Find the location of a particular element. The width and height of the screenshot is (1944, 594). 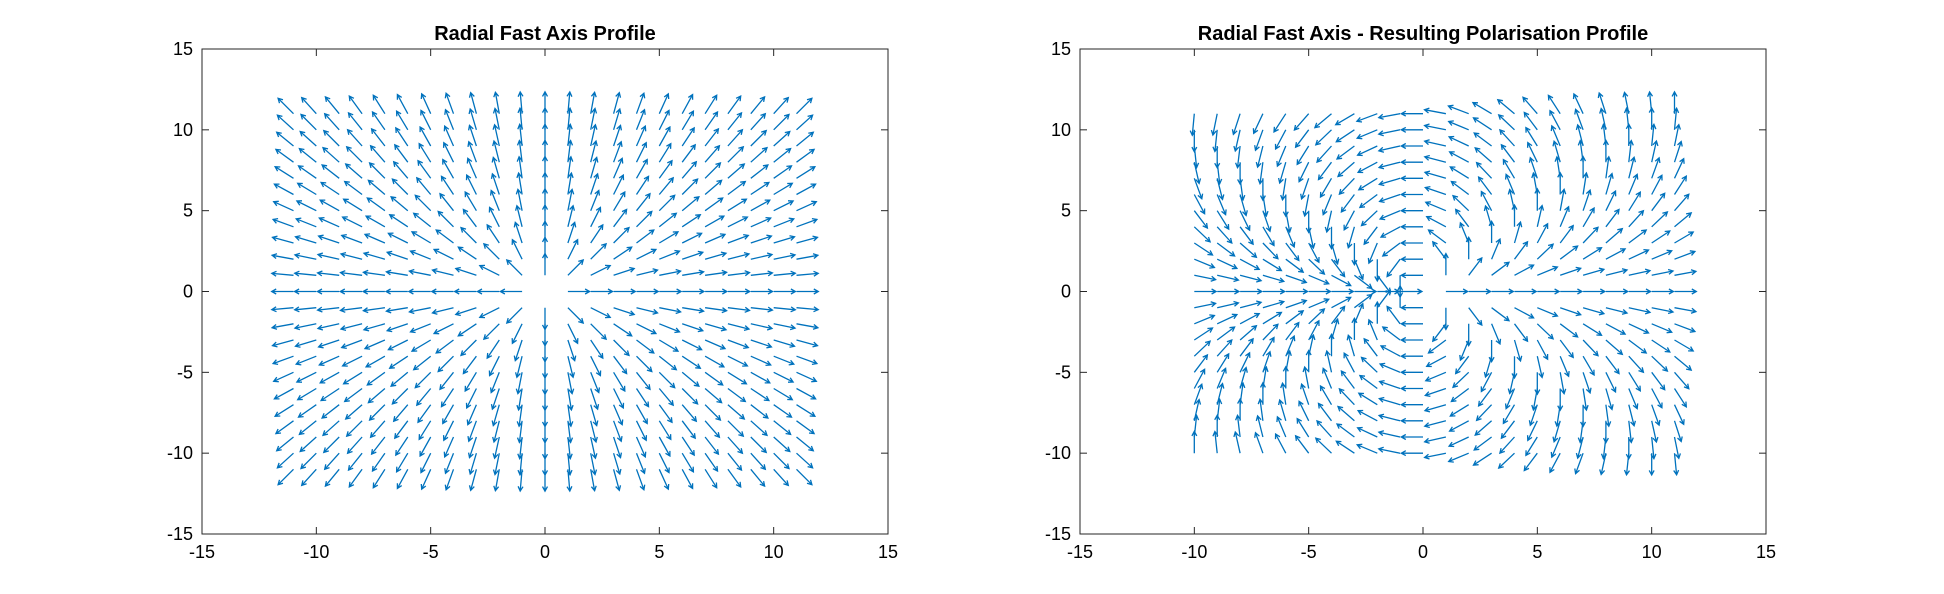

x-tick-label: 15 is located at coordinates (1766, 552).